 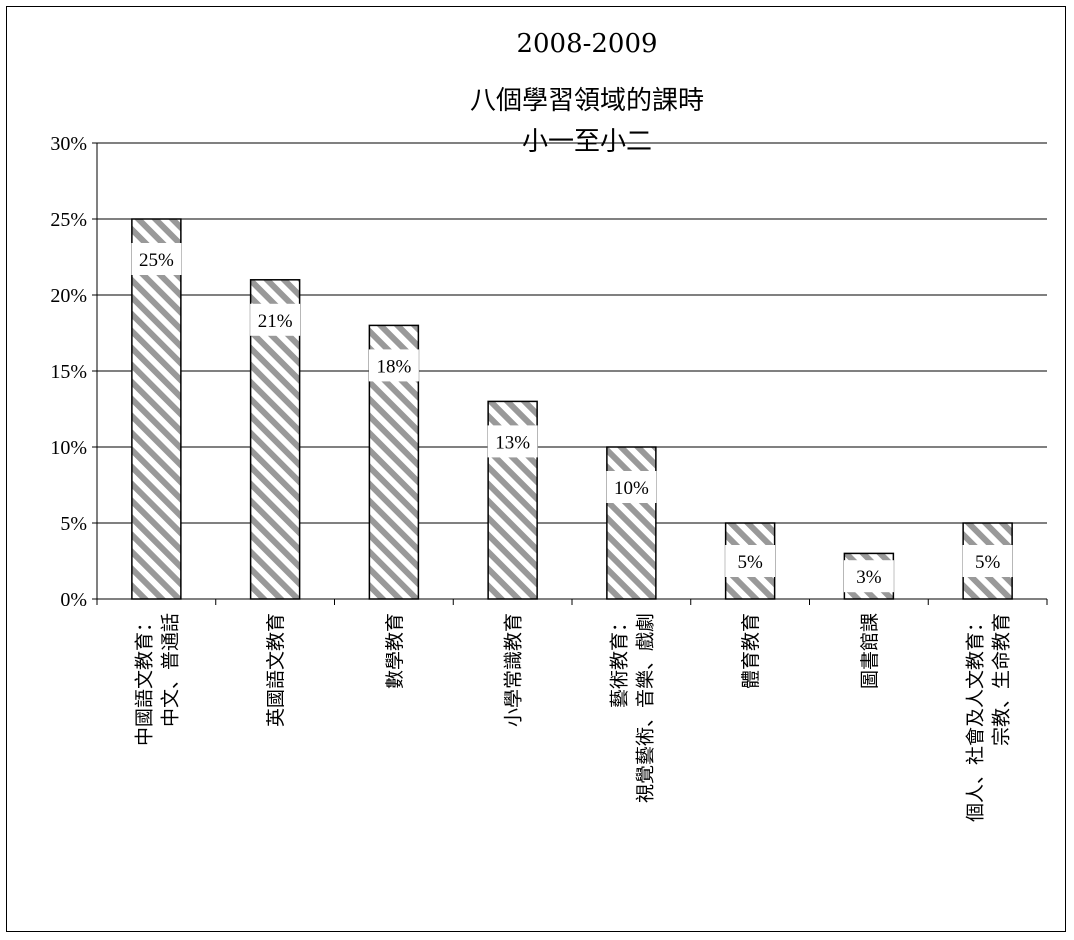 I want to click on category-label-line: 小學常識教育, so click(x=514, y=670).